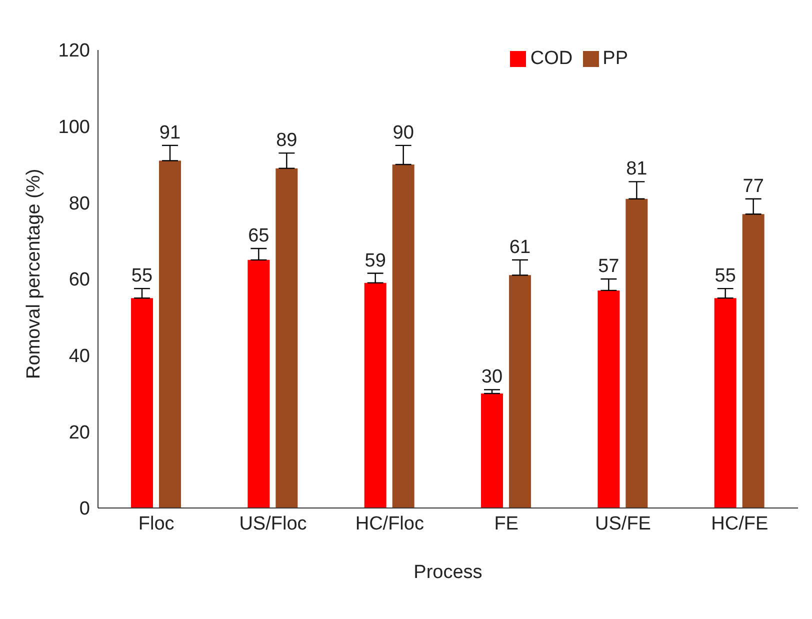 This screenshot has width=812, height=619. Describe the element at coordinates (506, 523) in the screenshot. I see `x-tick-label: FE` at that location.